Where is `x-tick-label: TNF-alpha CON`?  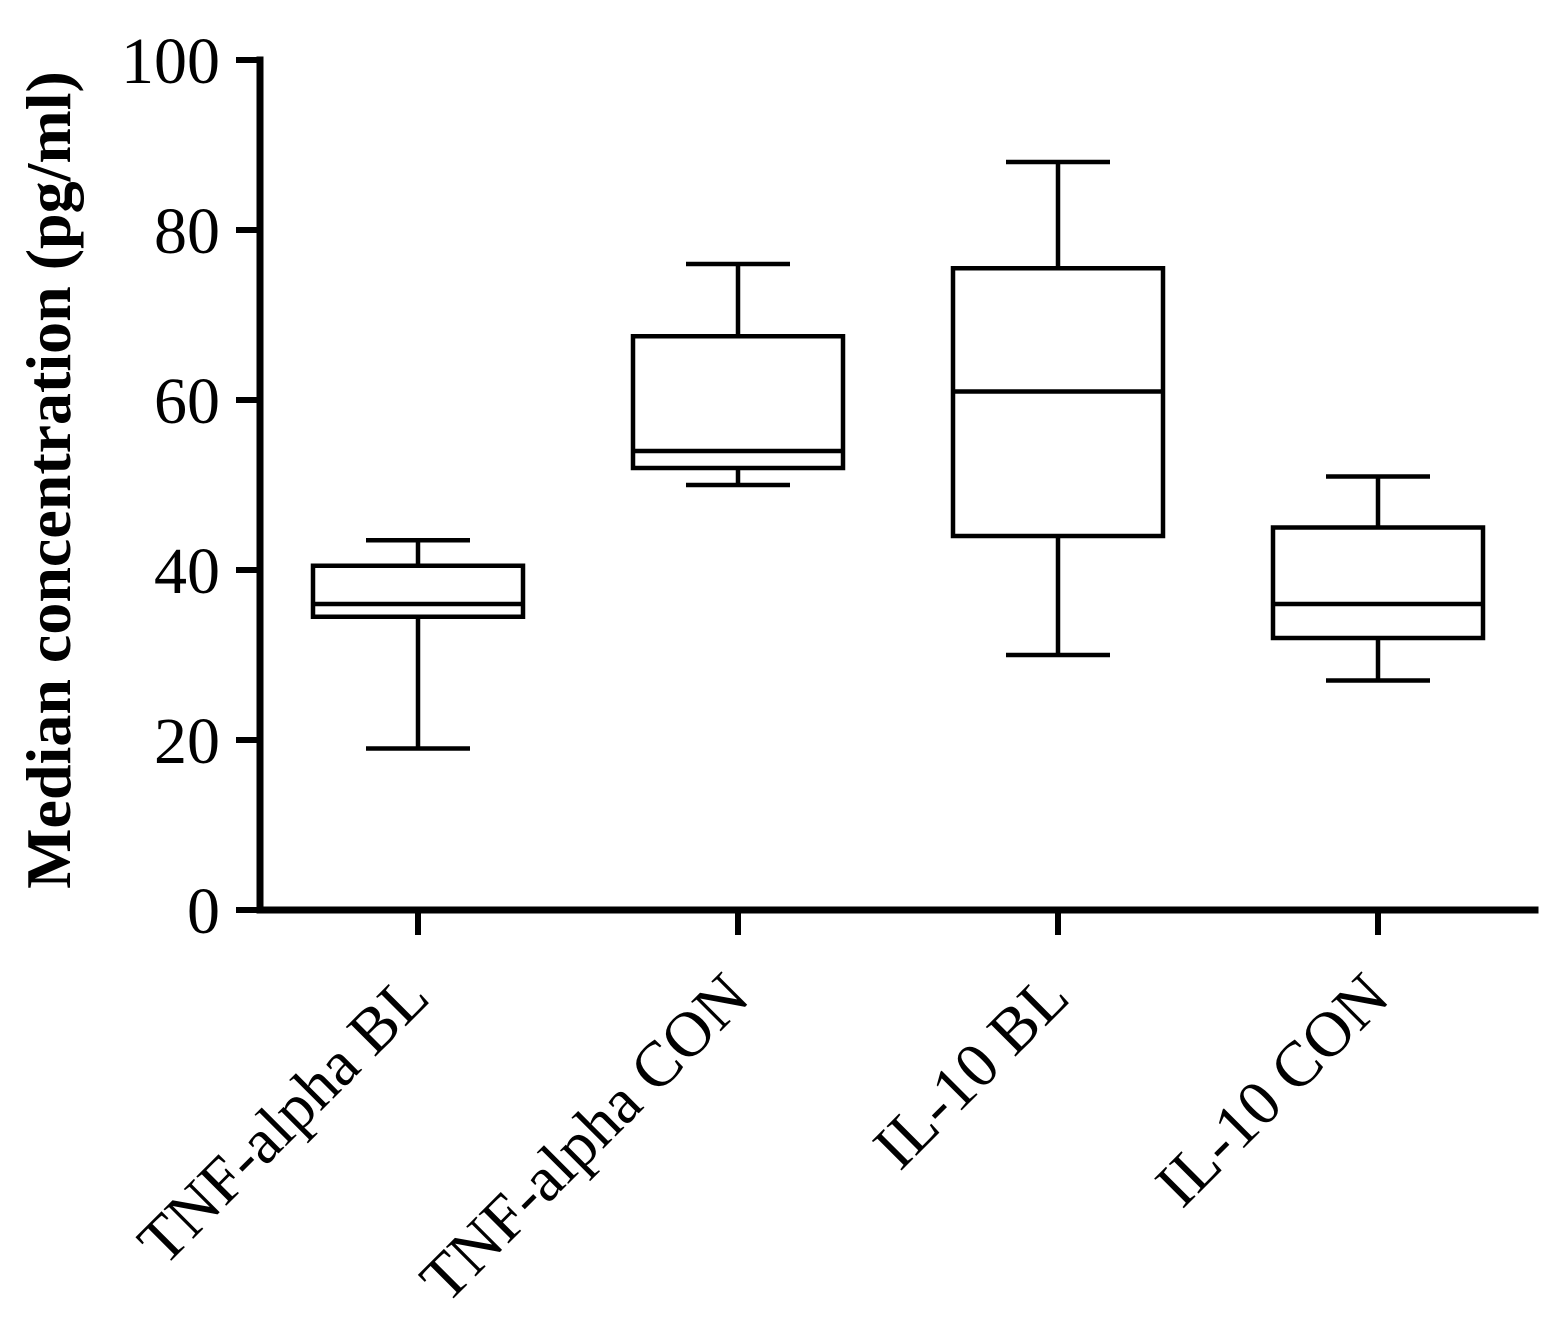 x-tick-label: TNF-alpha CON is located at coordinates (584, 1138).